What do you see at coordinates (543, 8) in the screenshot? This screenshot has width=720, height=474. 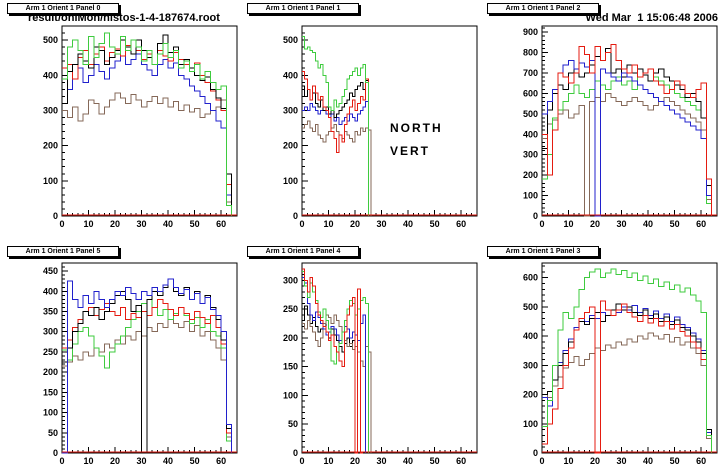 I see `pad-title-2: Arm 1 Orient 1 Panel 2` at bounding box center [543, 8].